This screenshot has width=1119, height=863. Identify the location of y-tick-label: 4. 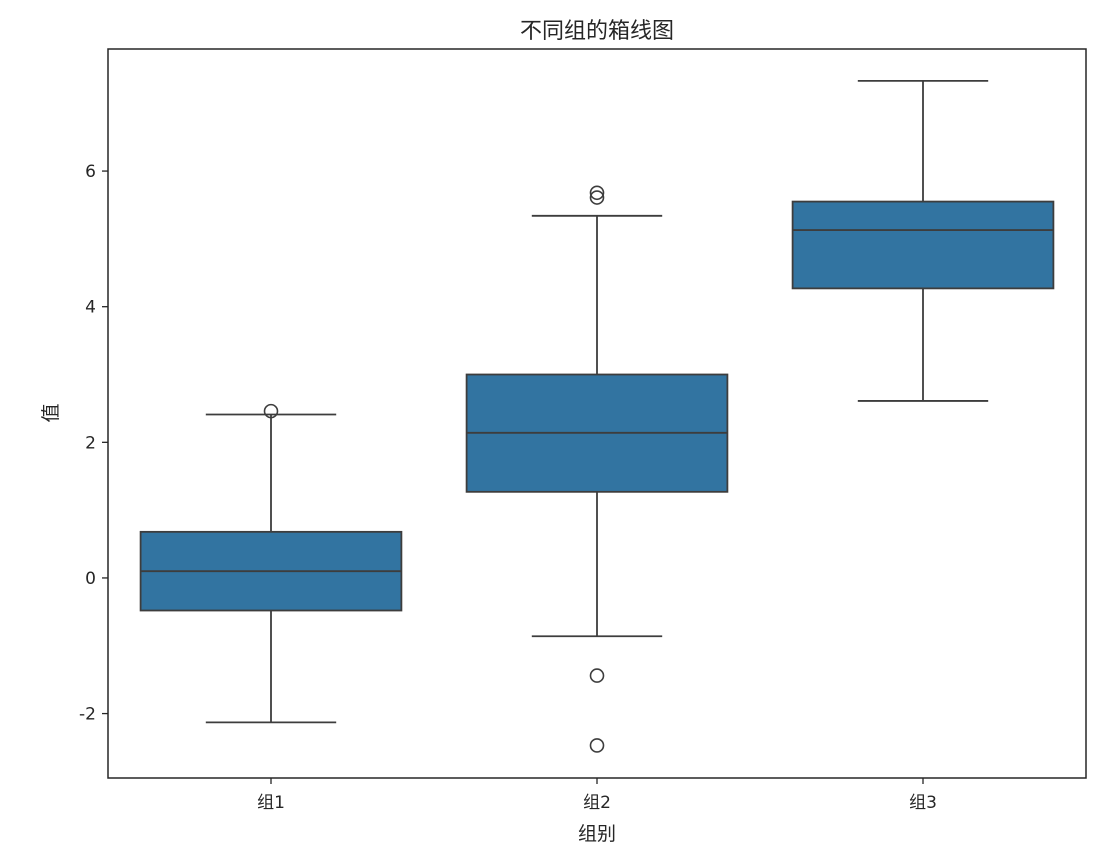
(90, 308).